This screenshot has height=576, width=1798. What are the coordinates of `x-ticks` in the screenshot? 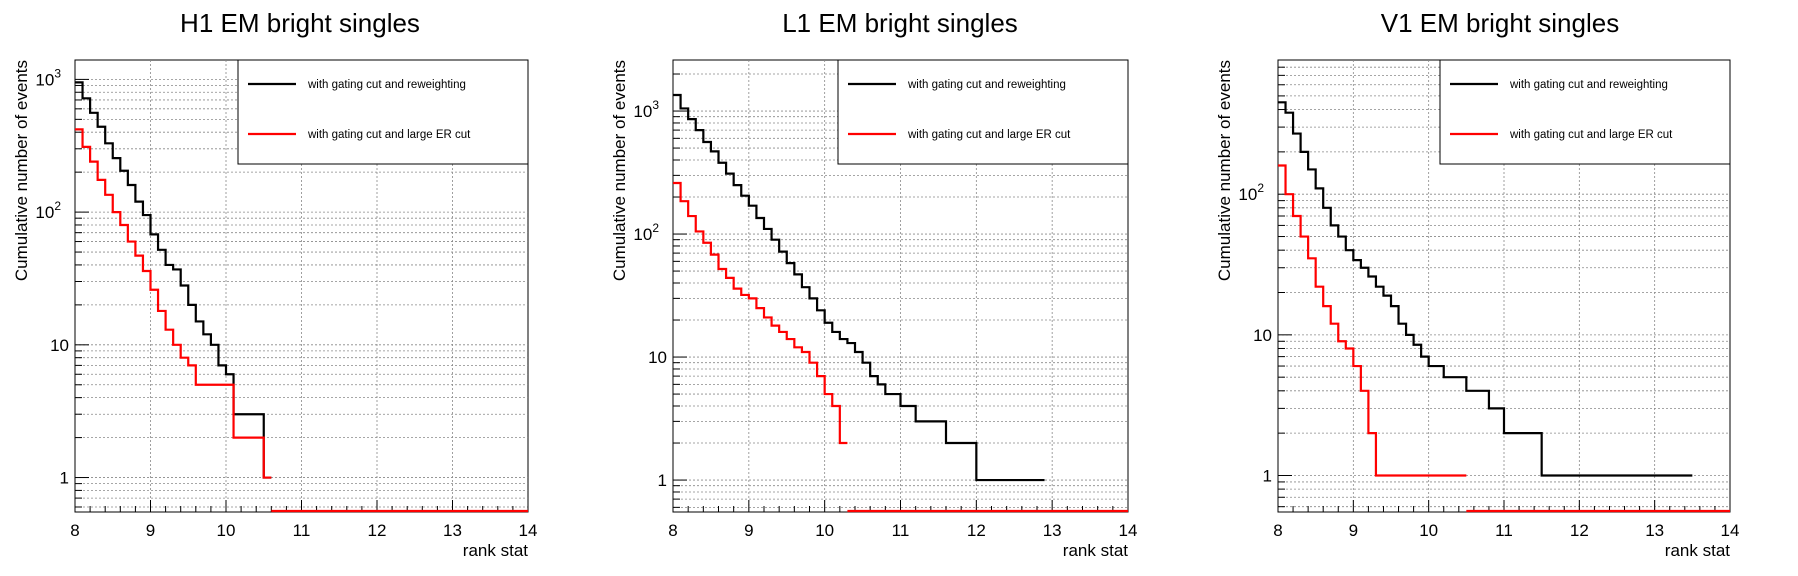 It's located at (301, 506).